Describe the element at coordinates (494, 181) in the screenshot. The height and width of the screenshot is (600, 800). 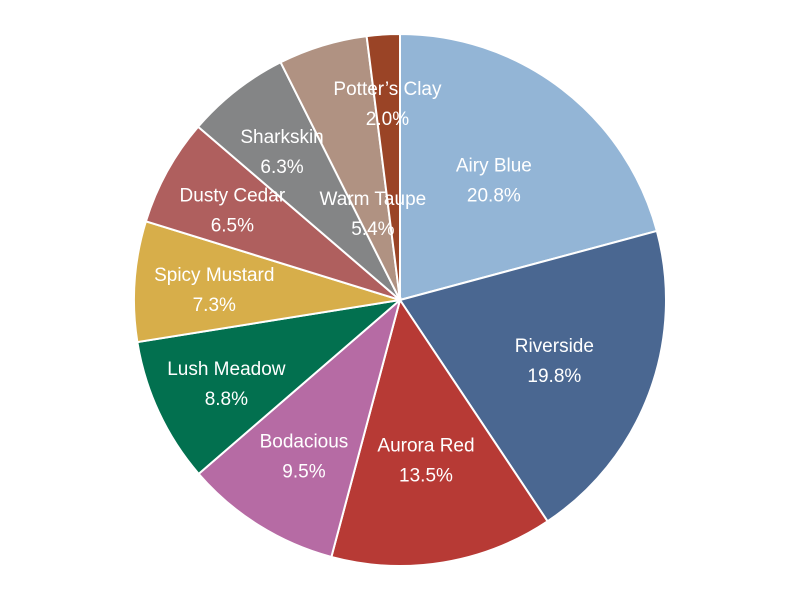
I see `slice-label: Airy Blue 20.8%` at that location.